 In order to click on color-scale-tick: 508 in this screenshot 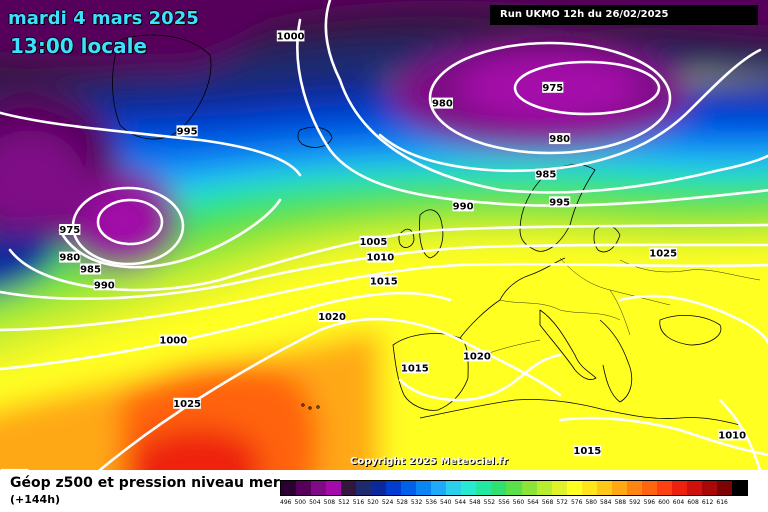, I will do `click(329, 502)`.